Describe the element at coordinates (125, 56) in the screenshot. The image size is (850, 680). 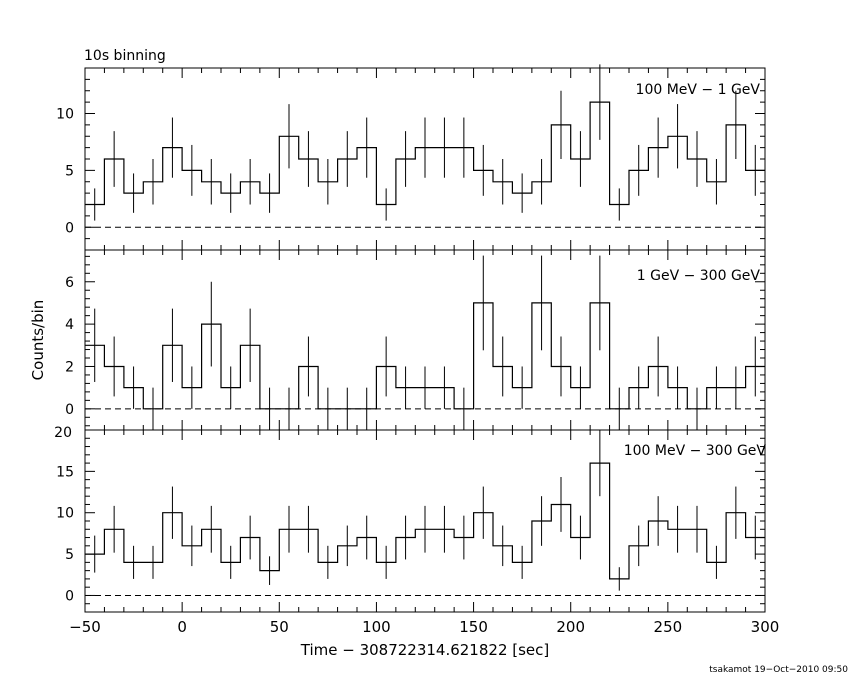
I see `binning-label: 10s binning` at that location.